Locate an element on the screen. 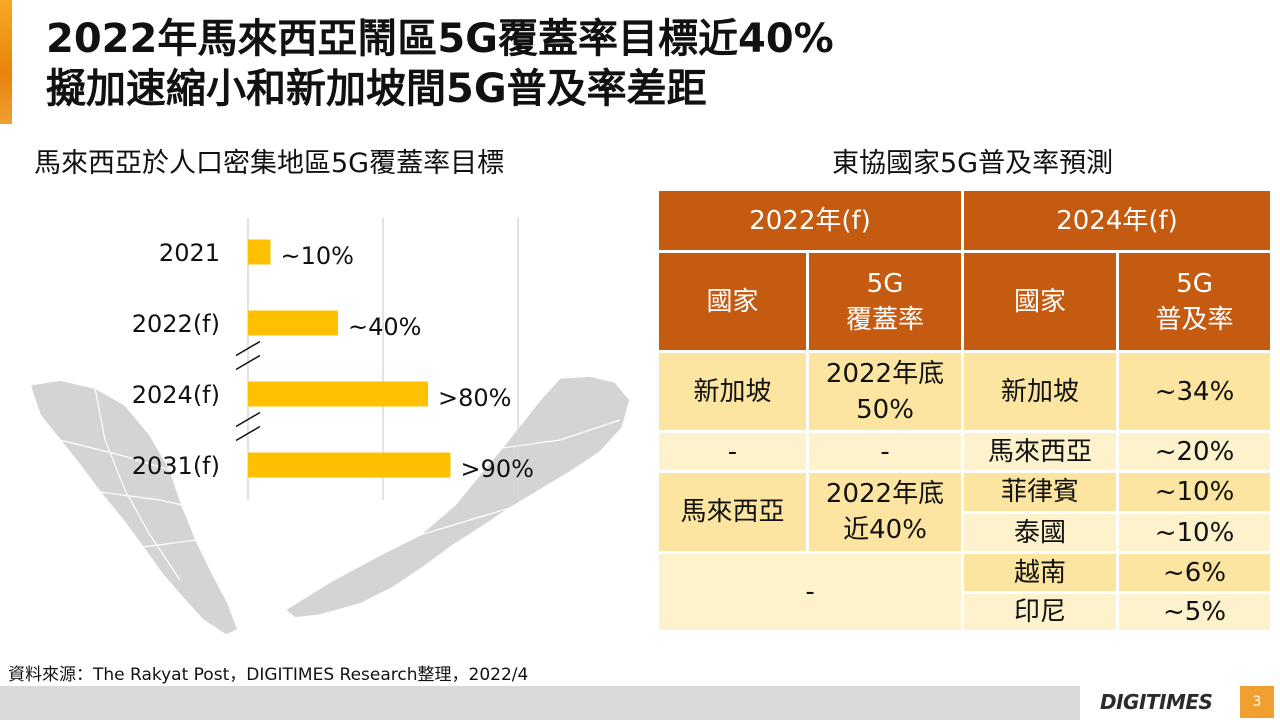  country-2024-3: 菲律賓 is located at coordinates (1040, 492).